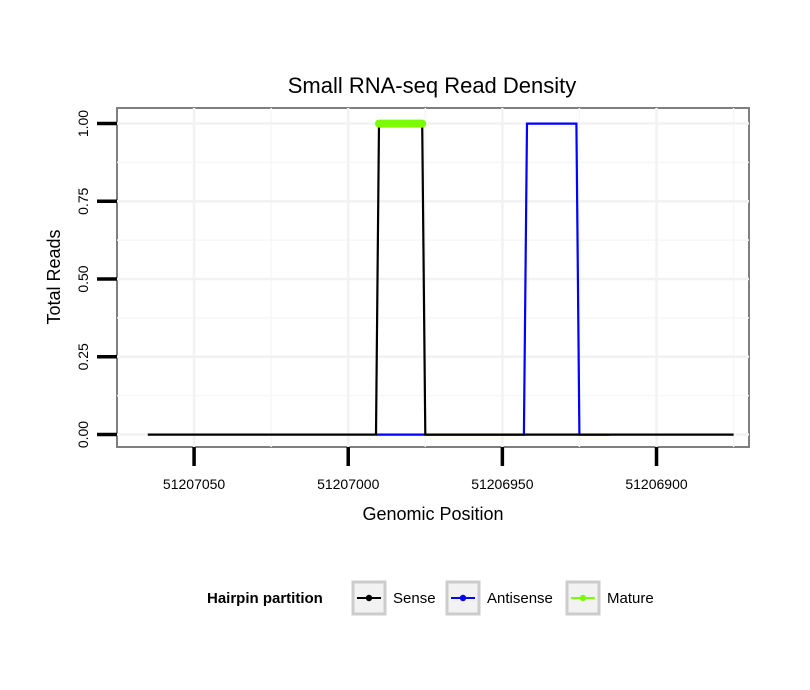 This screenshot has width=810, height=690. I want to click on y-tick-label: 0.00, so click(83, 434).